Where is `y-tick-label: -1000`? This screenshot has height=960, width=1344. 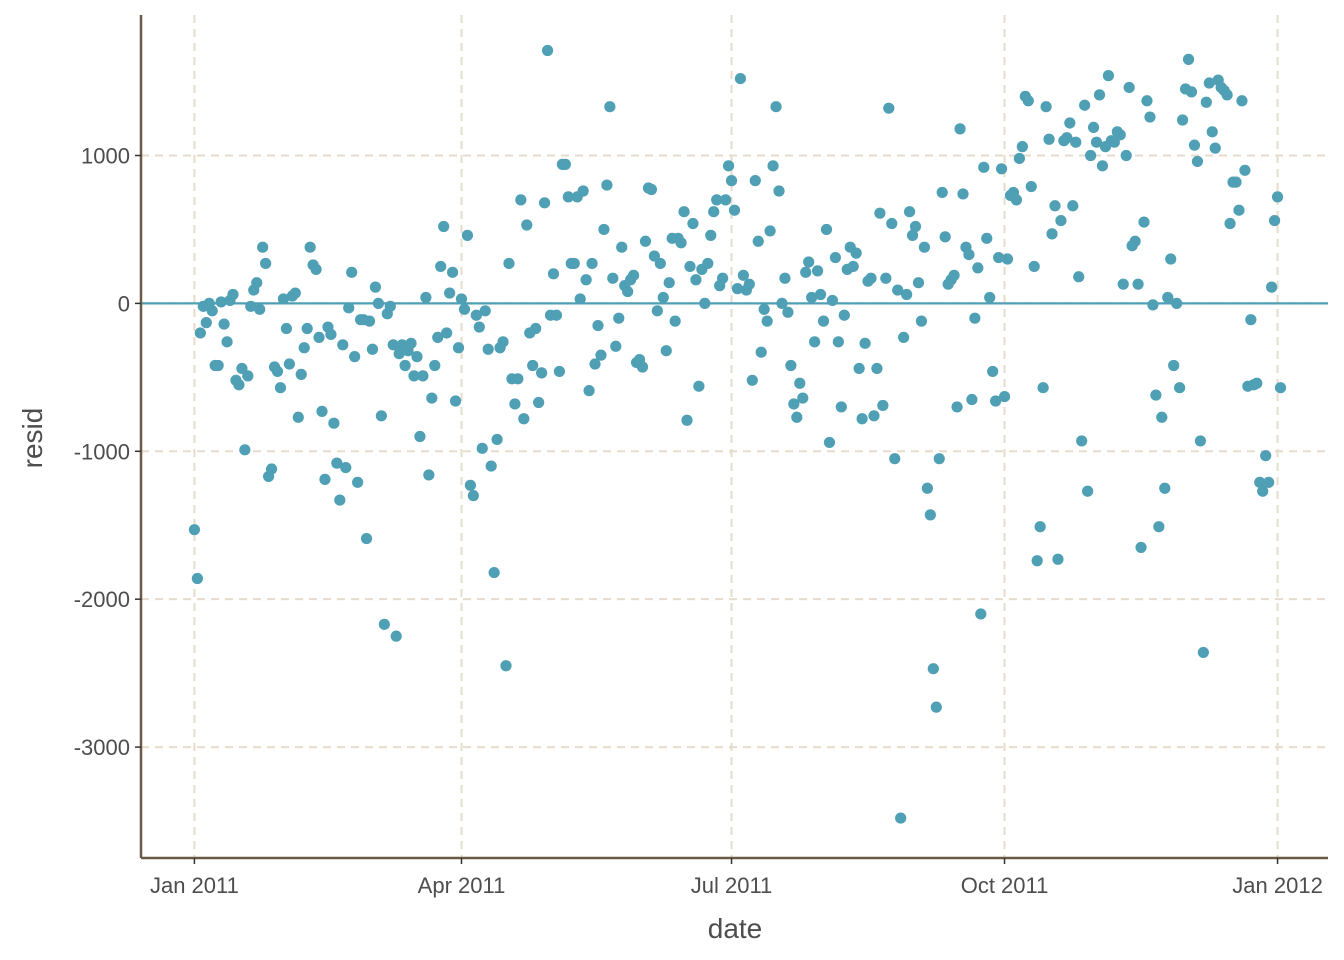
y-tick-label: -1000 is located at coordinates (102, 451).